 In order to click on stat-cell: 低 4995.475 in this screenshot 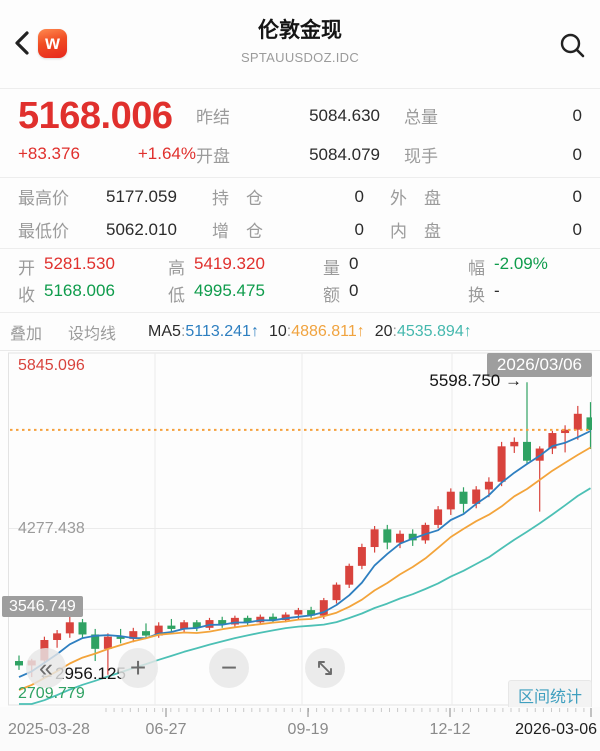, I will do `click(245, 293)`.